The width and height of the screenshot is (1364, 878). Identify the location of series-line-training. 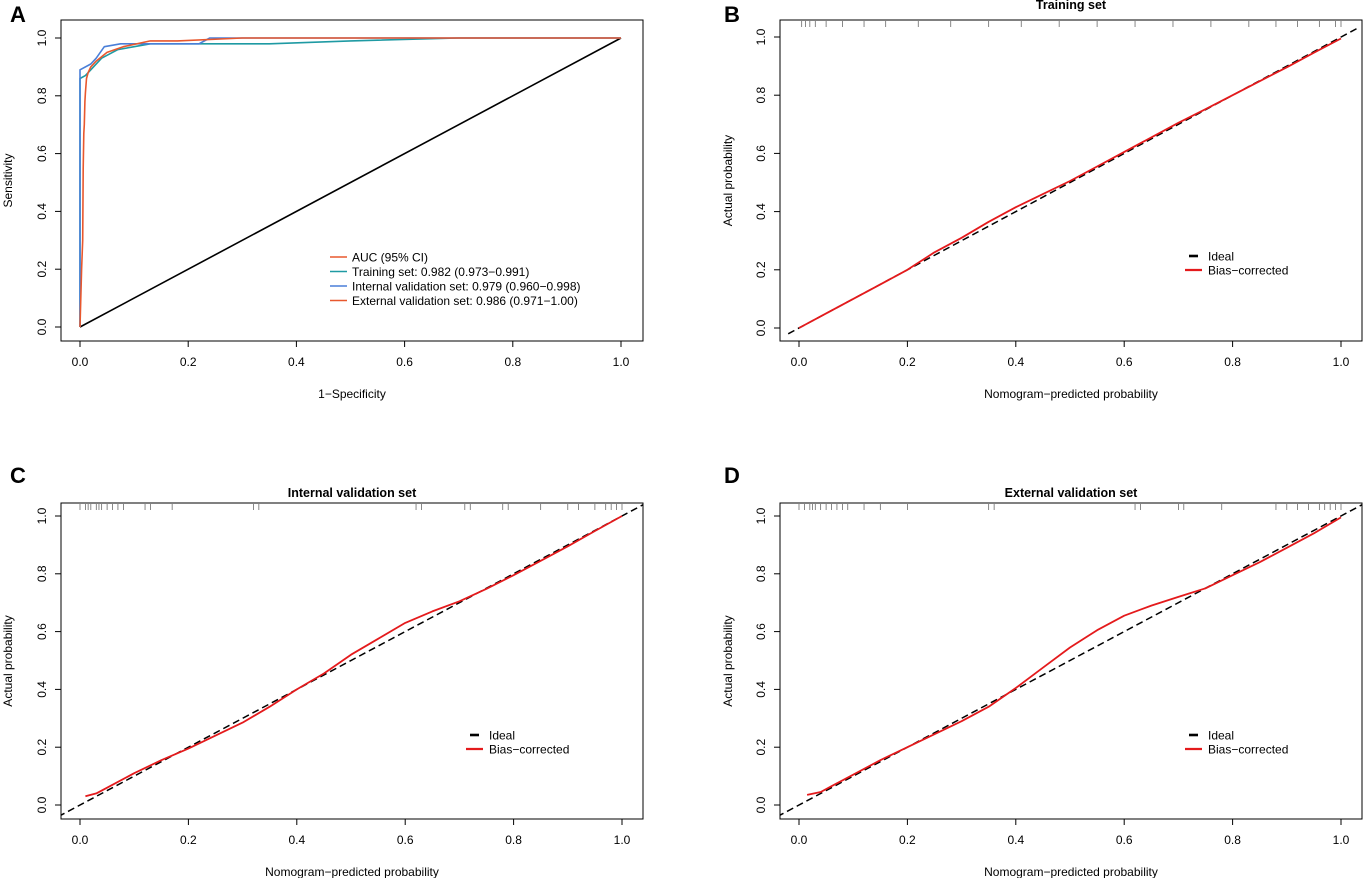
(350, 182).